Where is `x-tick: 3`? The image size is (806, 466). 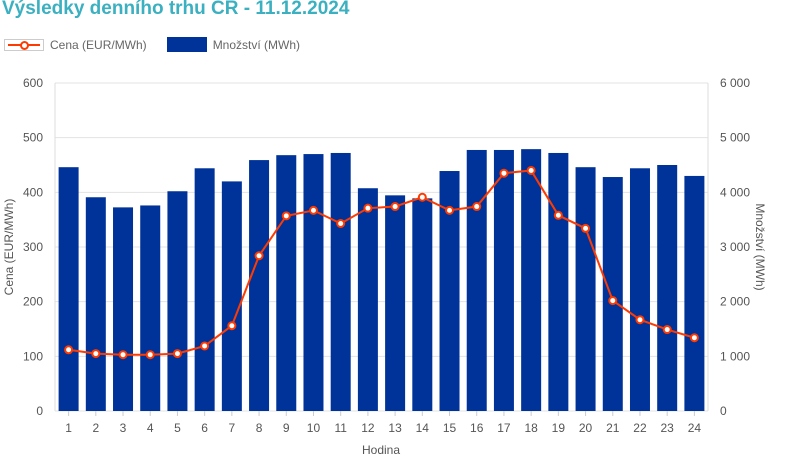 x-tick: 3 is located at coordinates (123, 428).